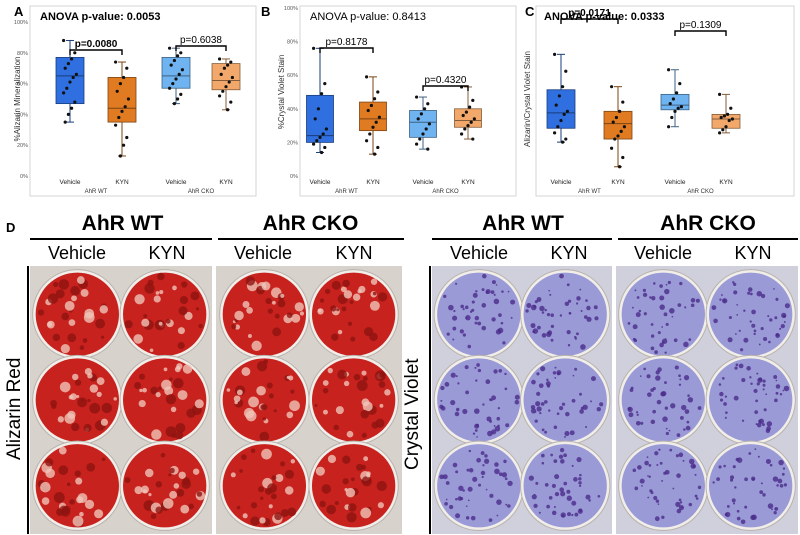 The width and height of the screenshot is (800, 535). Describe the element at coordinates (263, 253) in the screenshot. I see `d-alizarin-cko-vehicle: Vehicle` at that location.